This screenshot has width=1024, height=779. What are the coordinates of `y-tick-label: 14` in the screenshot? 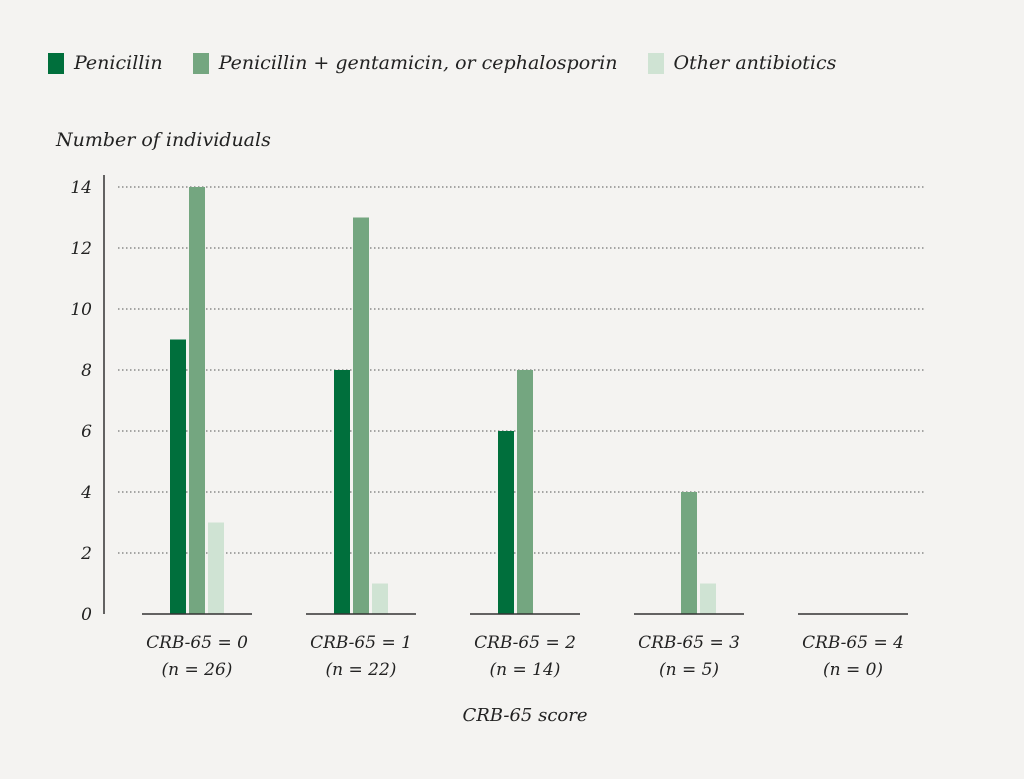 It's located at (81, 188).